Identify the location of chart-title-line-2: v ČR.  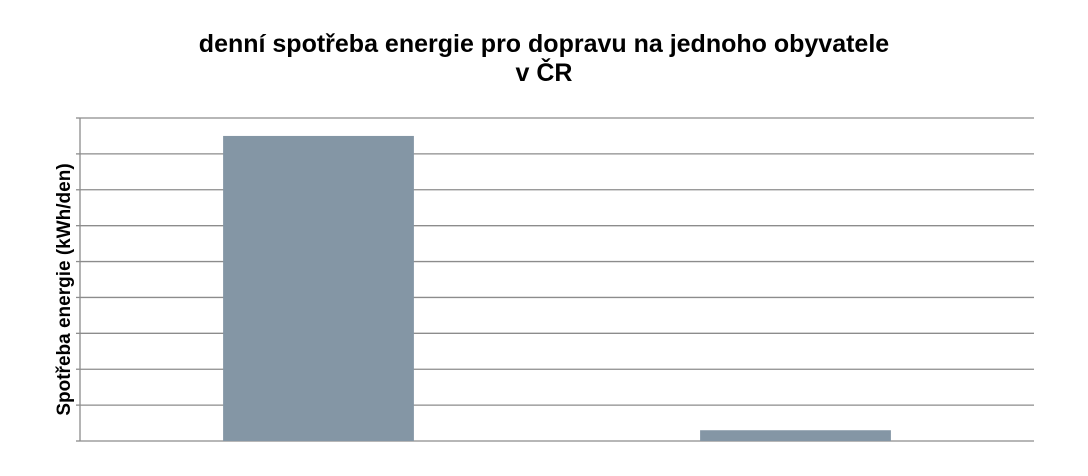
(544, 73).